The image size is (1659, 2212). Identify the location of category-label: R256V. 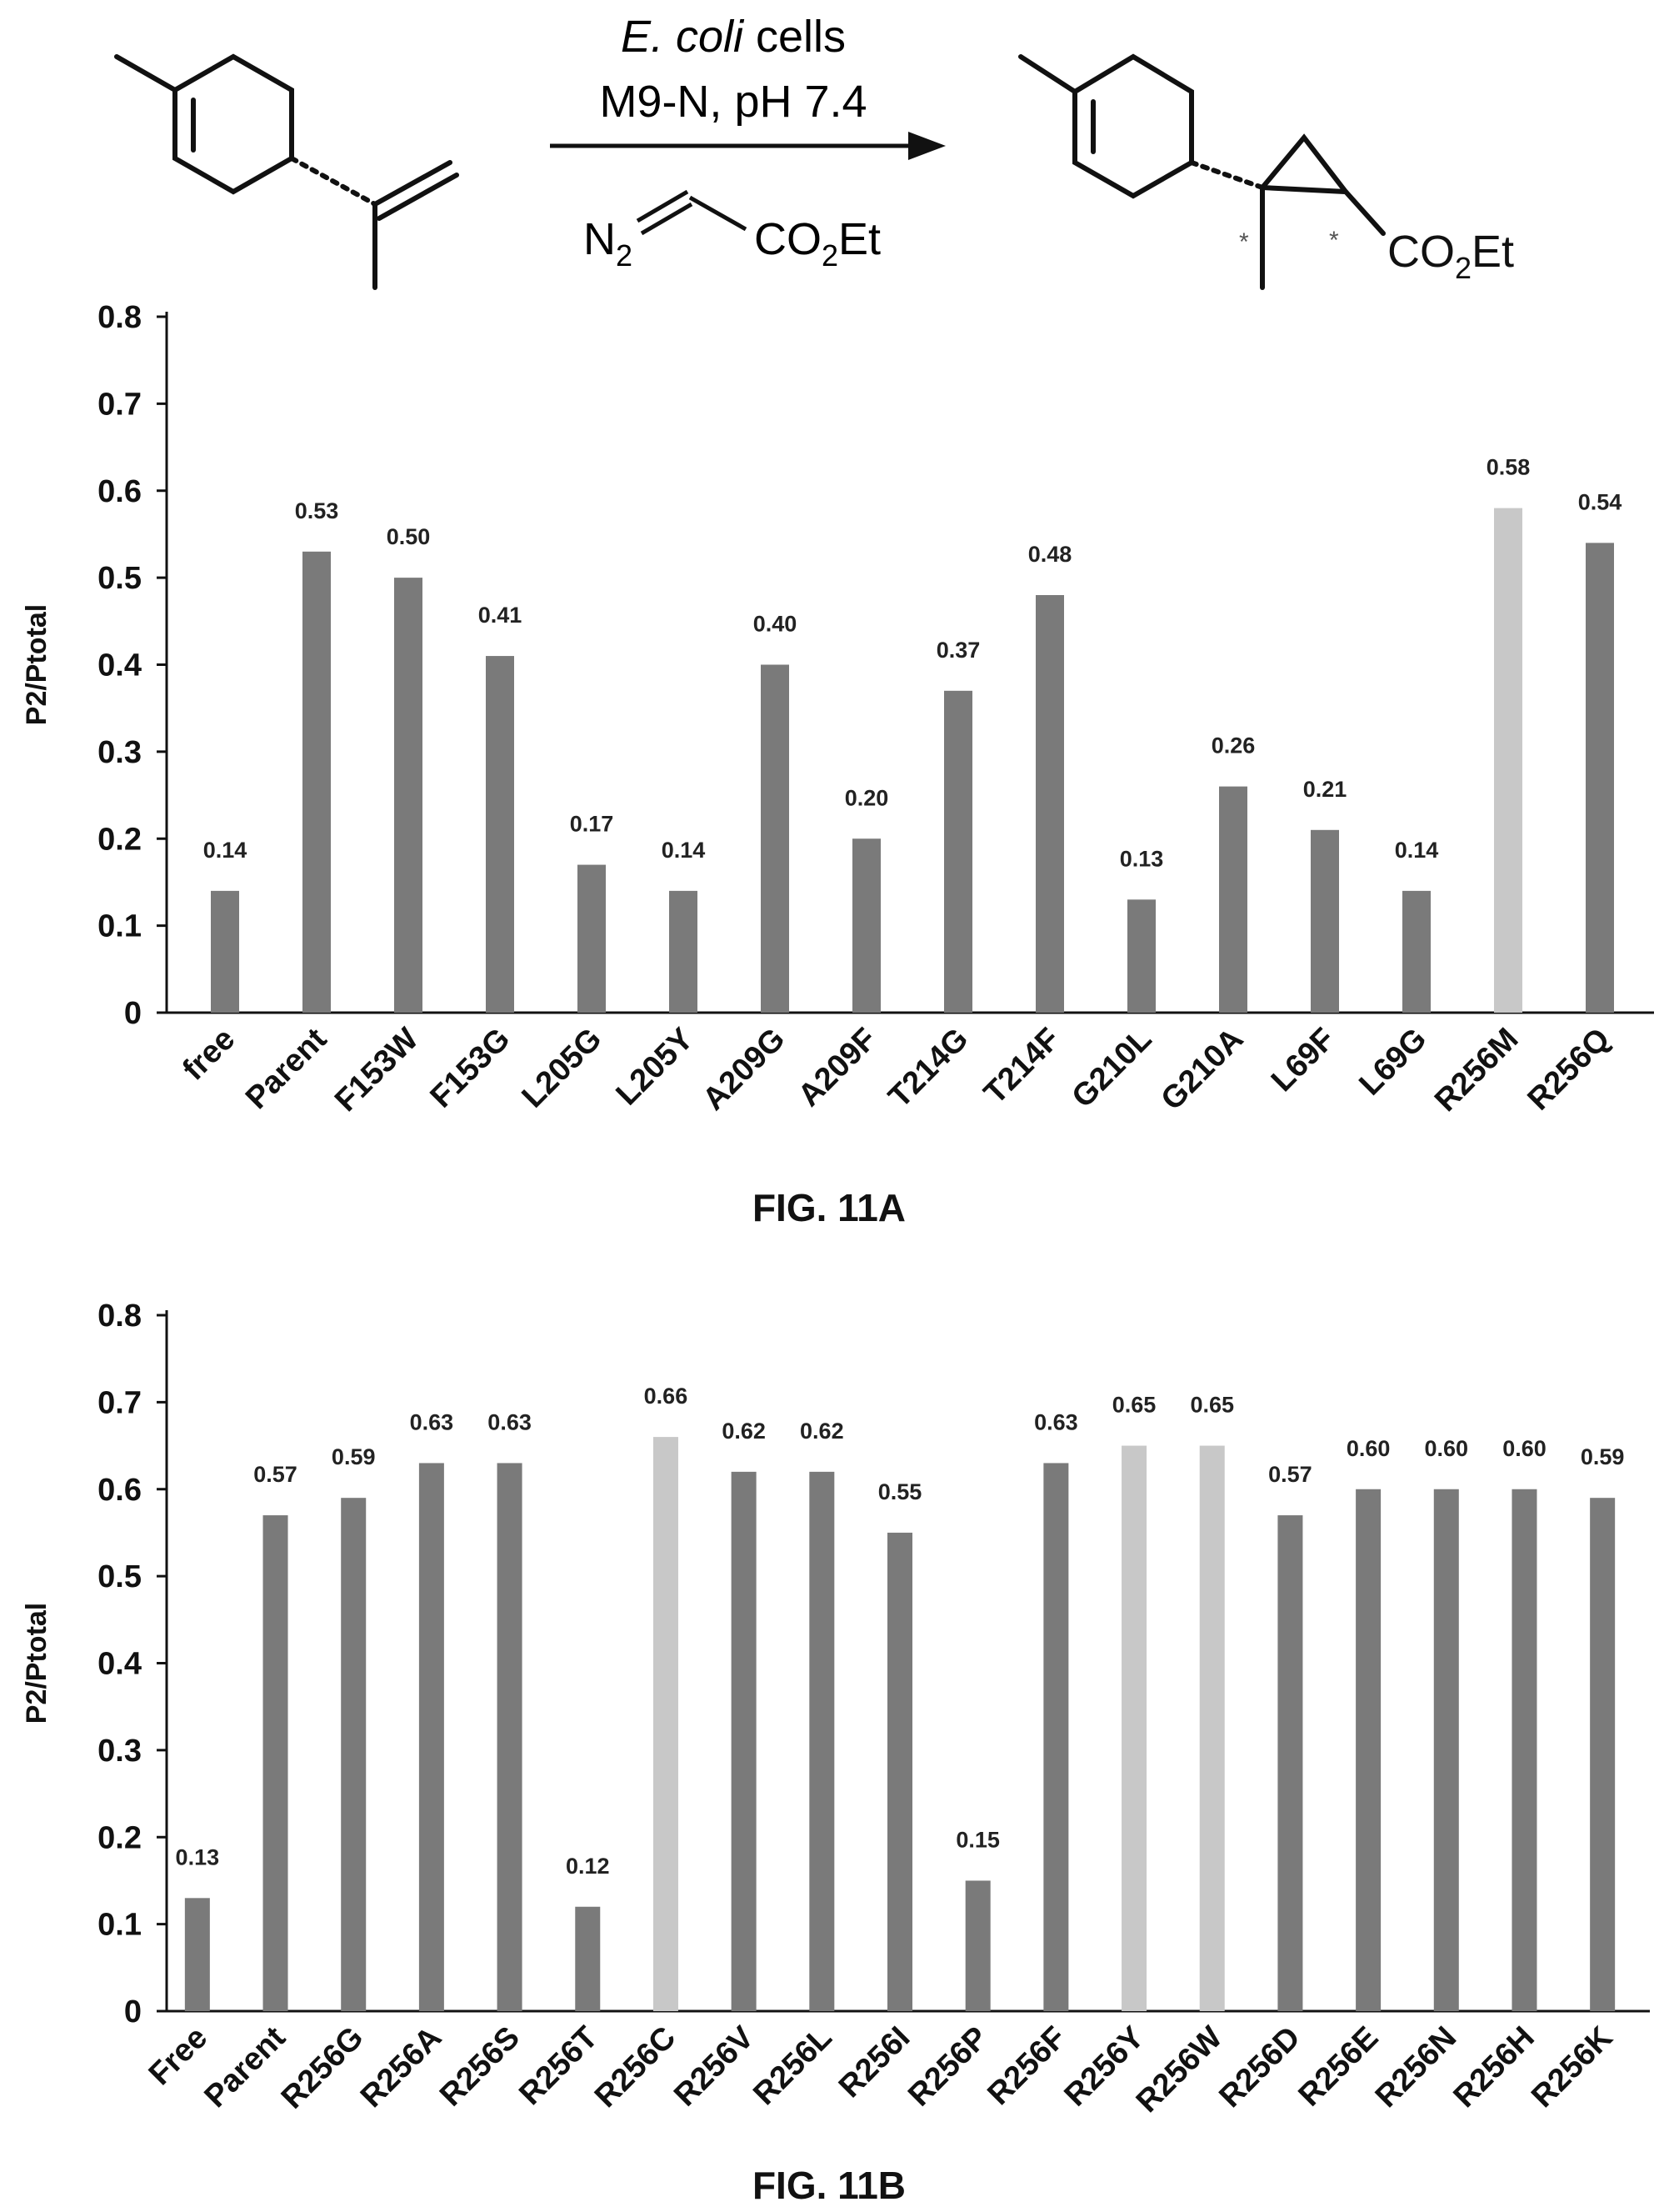
(714, 2066).